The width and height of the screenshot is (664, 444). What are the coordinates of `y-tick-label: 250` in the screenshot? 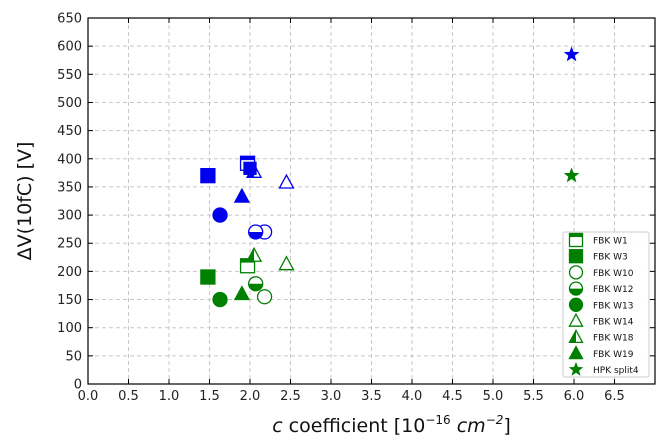 It's located at (69, 244).